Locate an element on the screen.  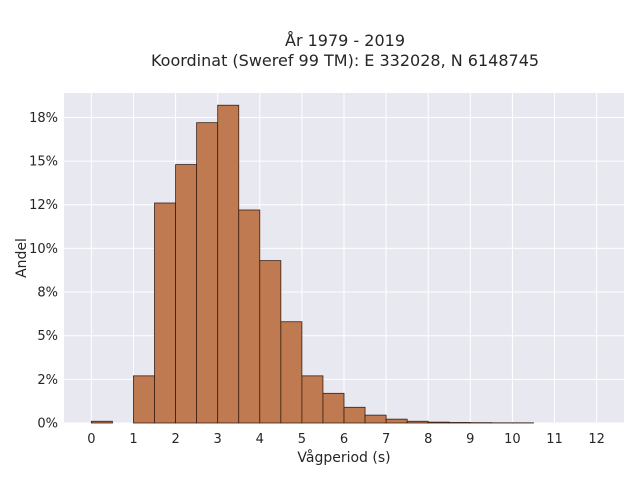
y-tick-label: 10% is located at coordinates (43, 249).